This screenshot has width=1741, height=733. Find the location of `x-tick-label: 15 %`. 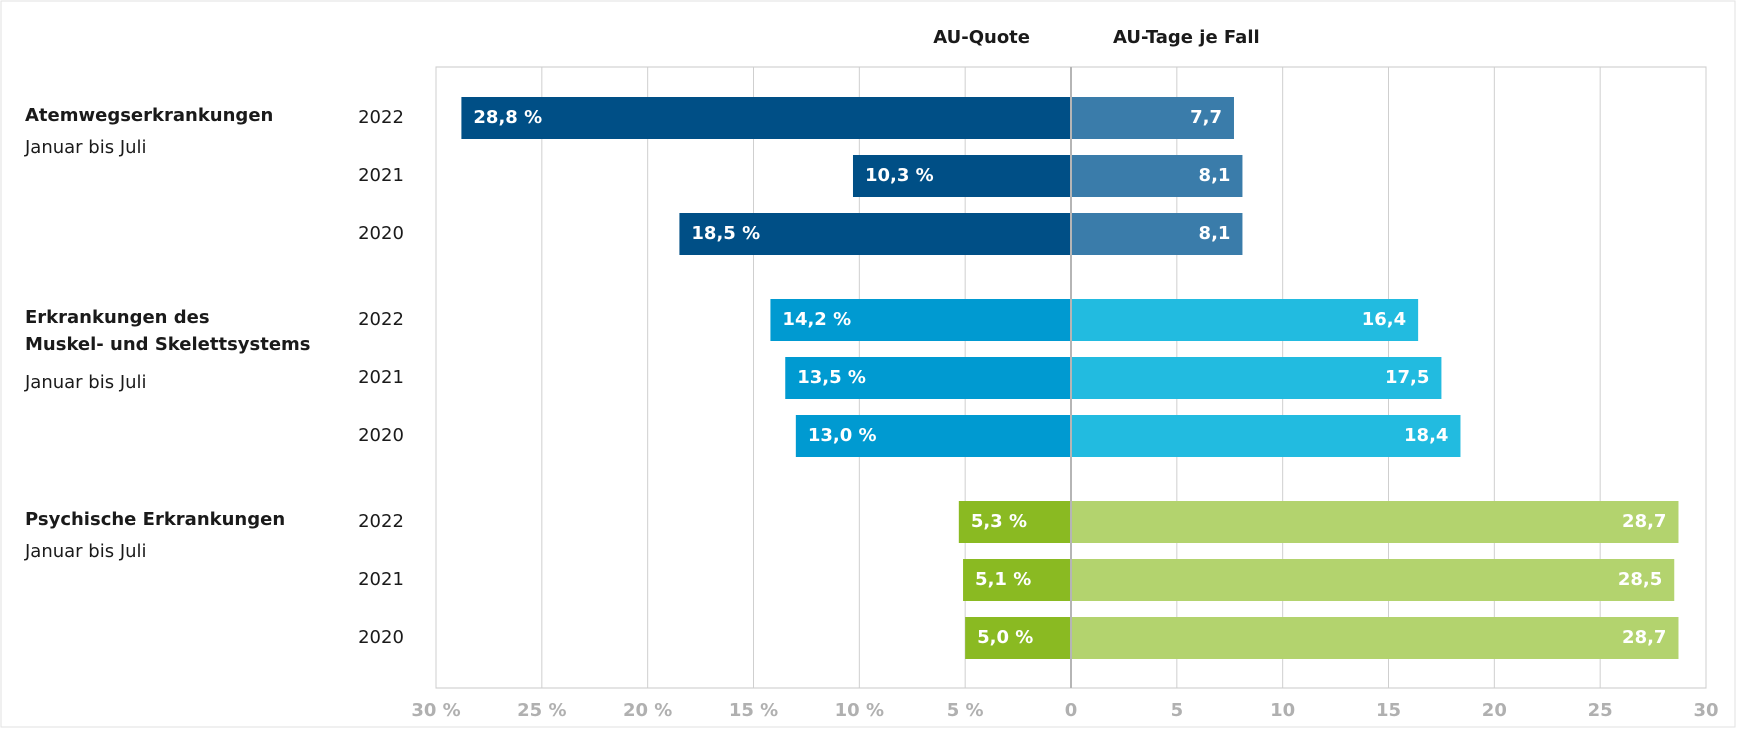

x-tick-label: 15 % is located at coordinates (753, 710).